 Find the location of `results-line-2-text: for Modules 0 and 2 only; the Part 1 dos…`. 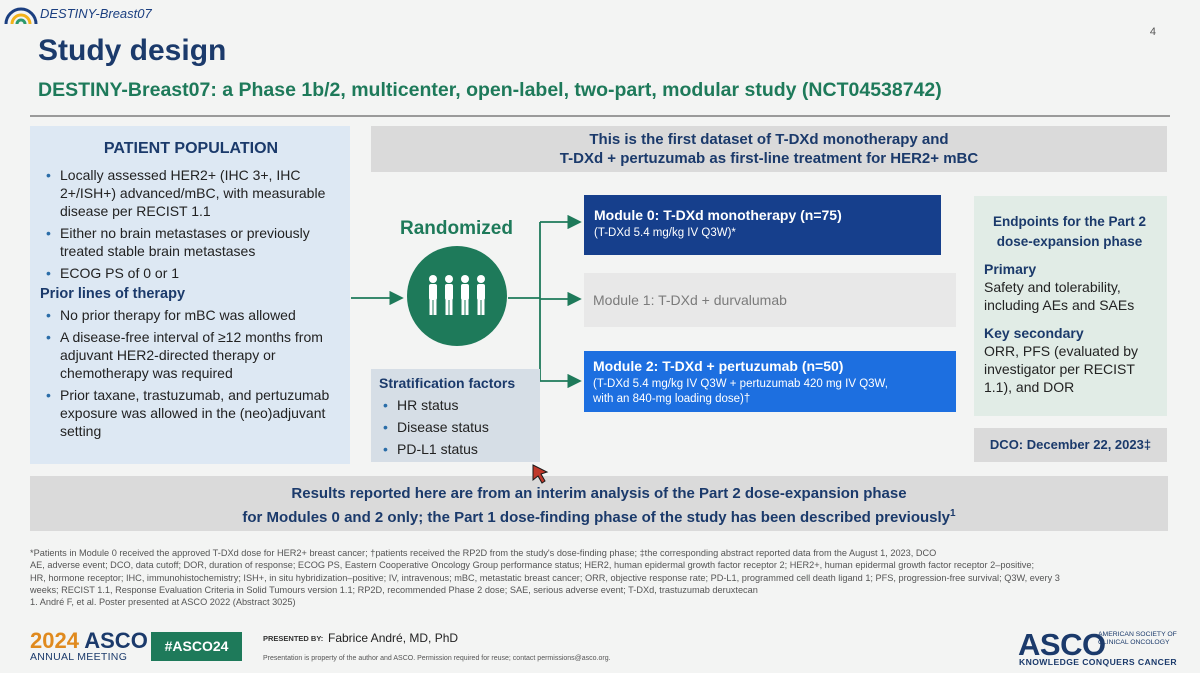

results-line-2-text: for Modules 0 and 2 only; the Part 1 dos… is located at coordinates (596, 517).